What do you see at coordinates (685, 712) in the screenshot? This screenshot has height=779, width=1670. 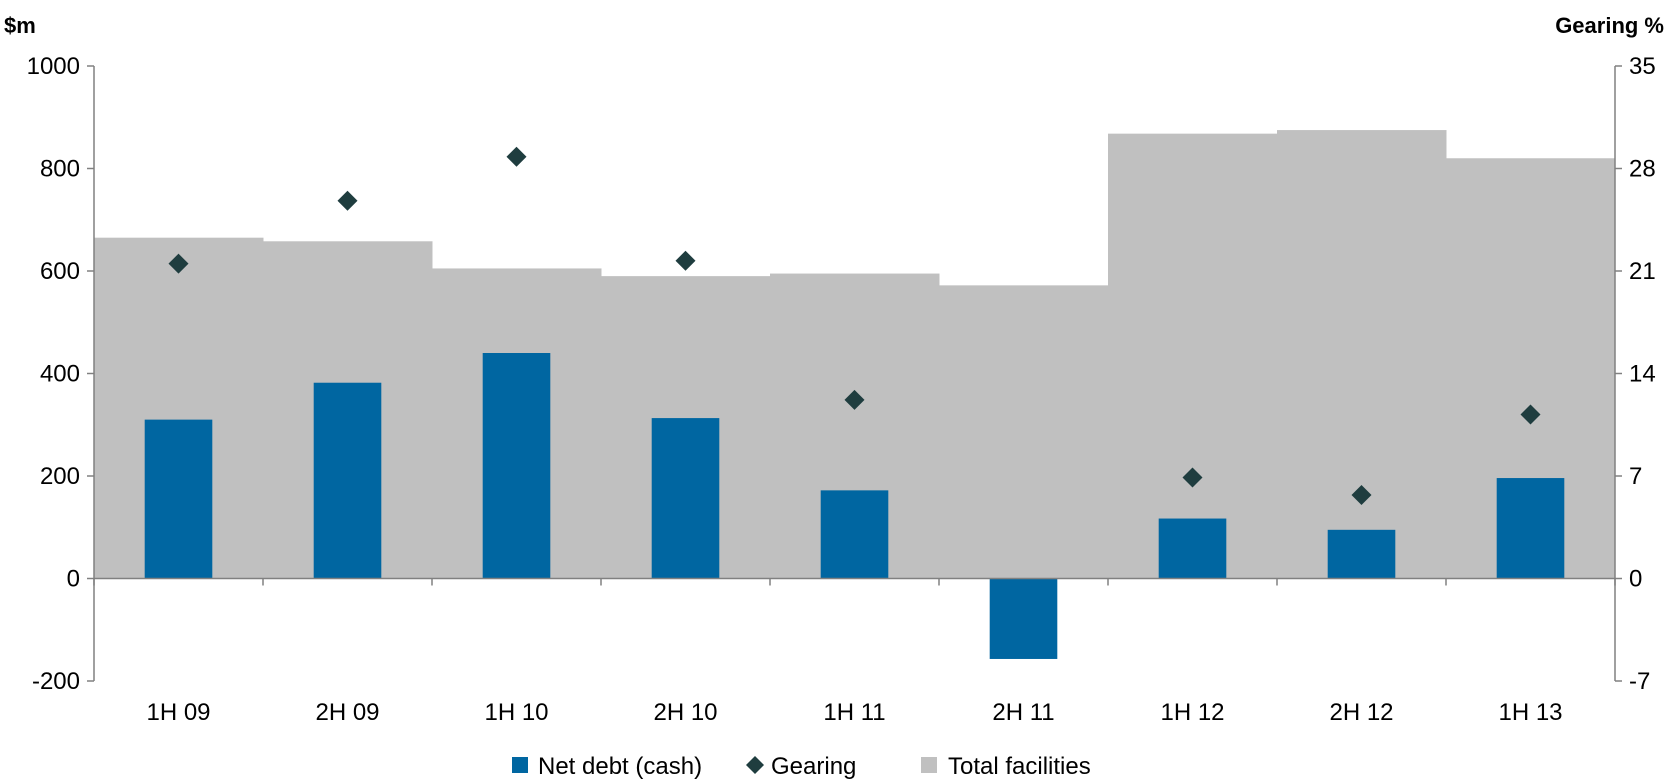 I see `x-tick-label-2h-10: 2H 10` at bounding box center [685, 712].